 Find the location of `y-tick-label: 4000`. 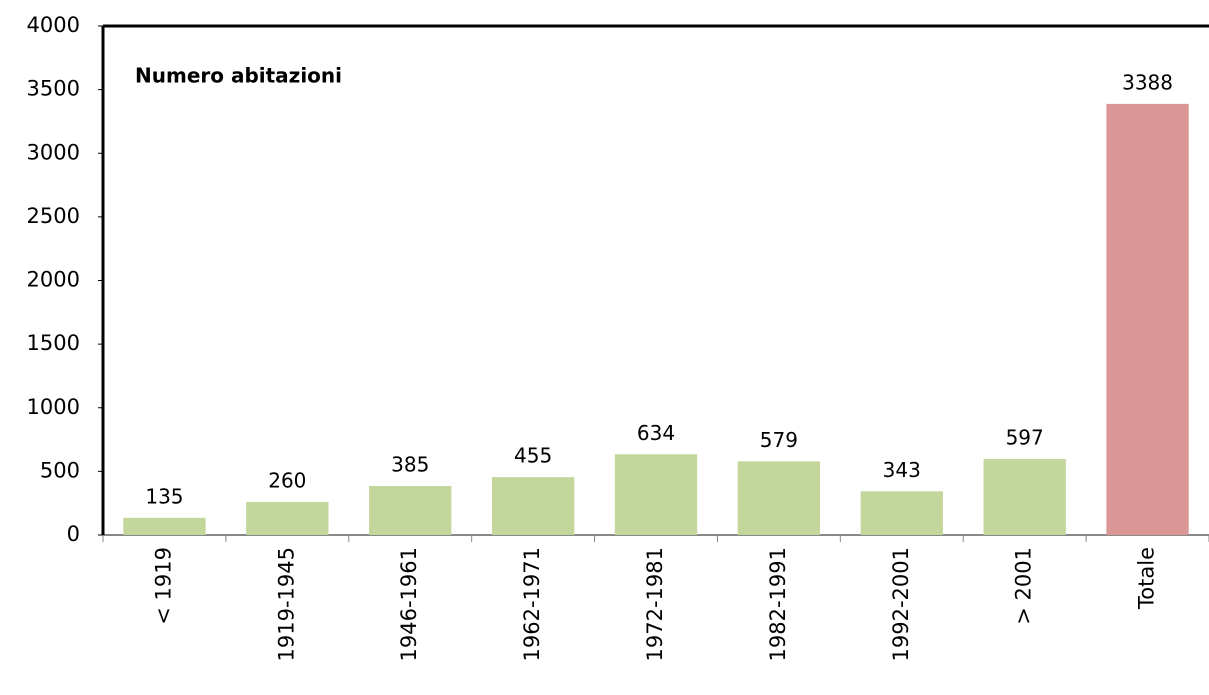

y-tick-label: 4000 is located at coordinates (53, 25).